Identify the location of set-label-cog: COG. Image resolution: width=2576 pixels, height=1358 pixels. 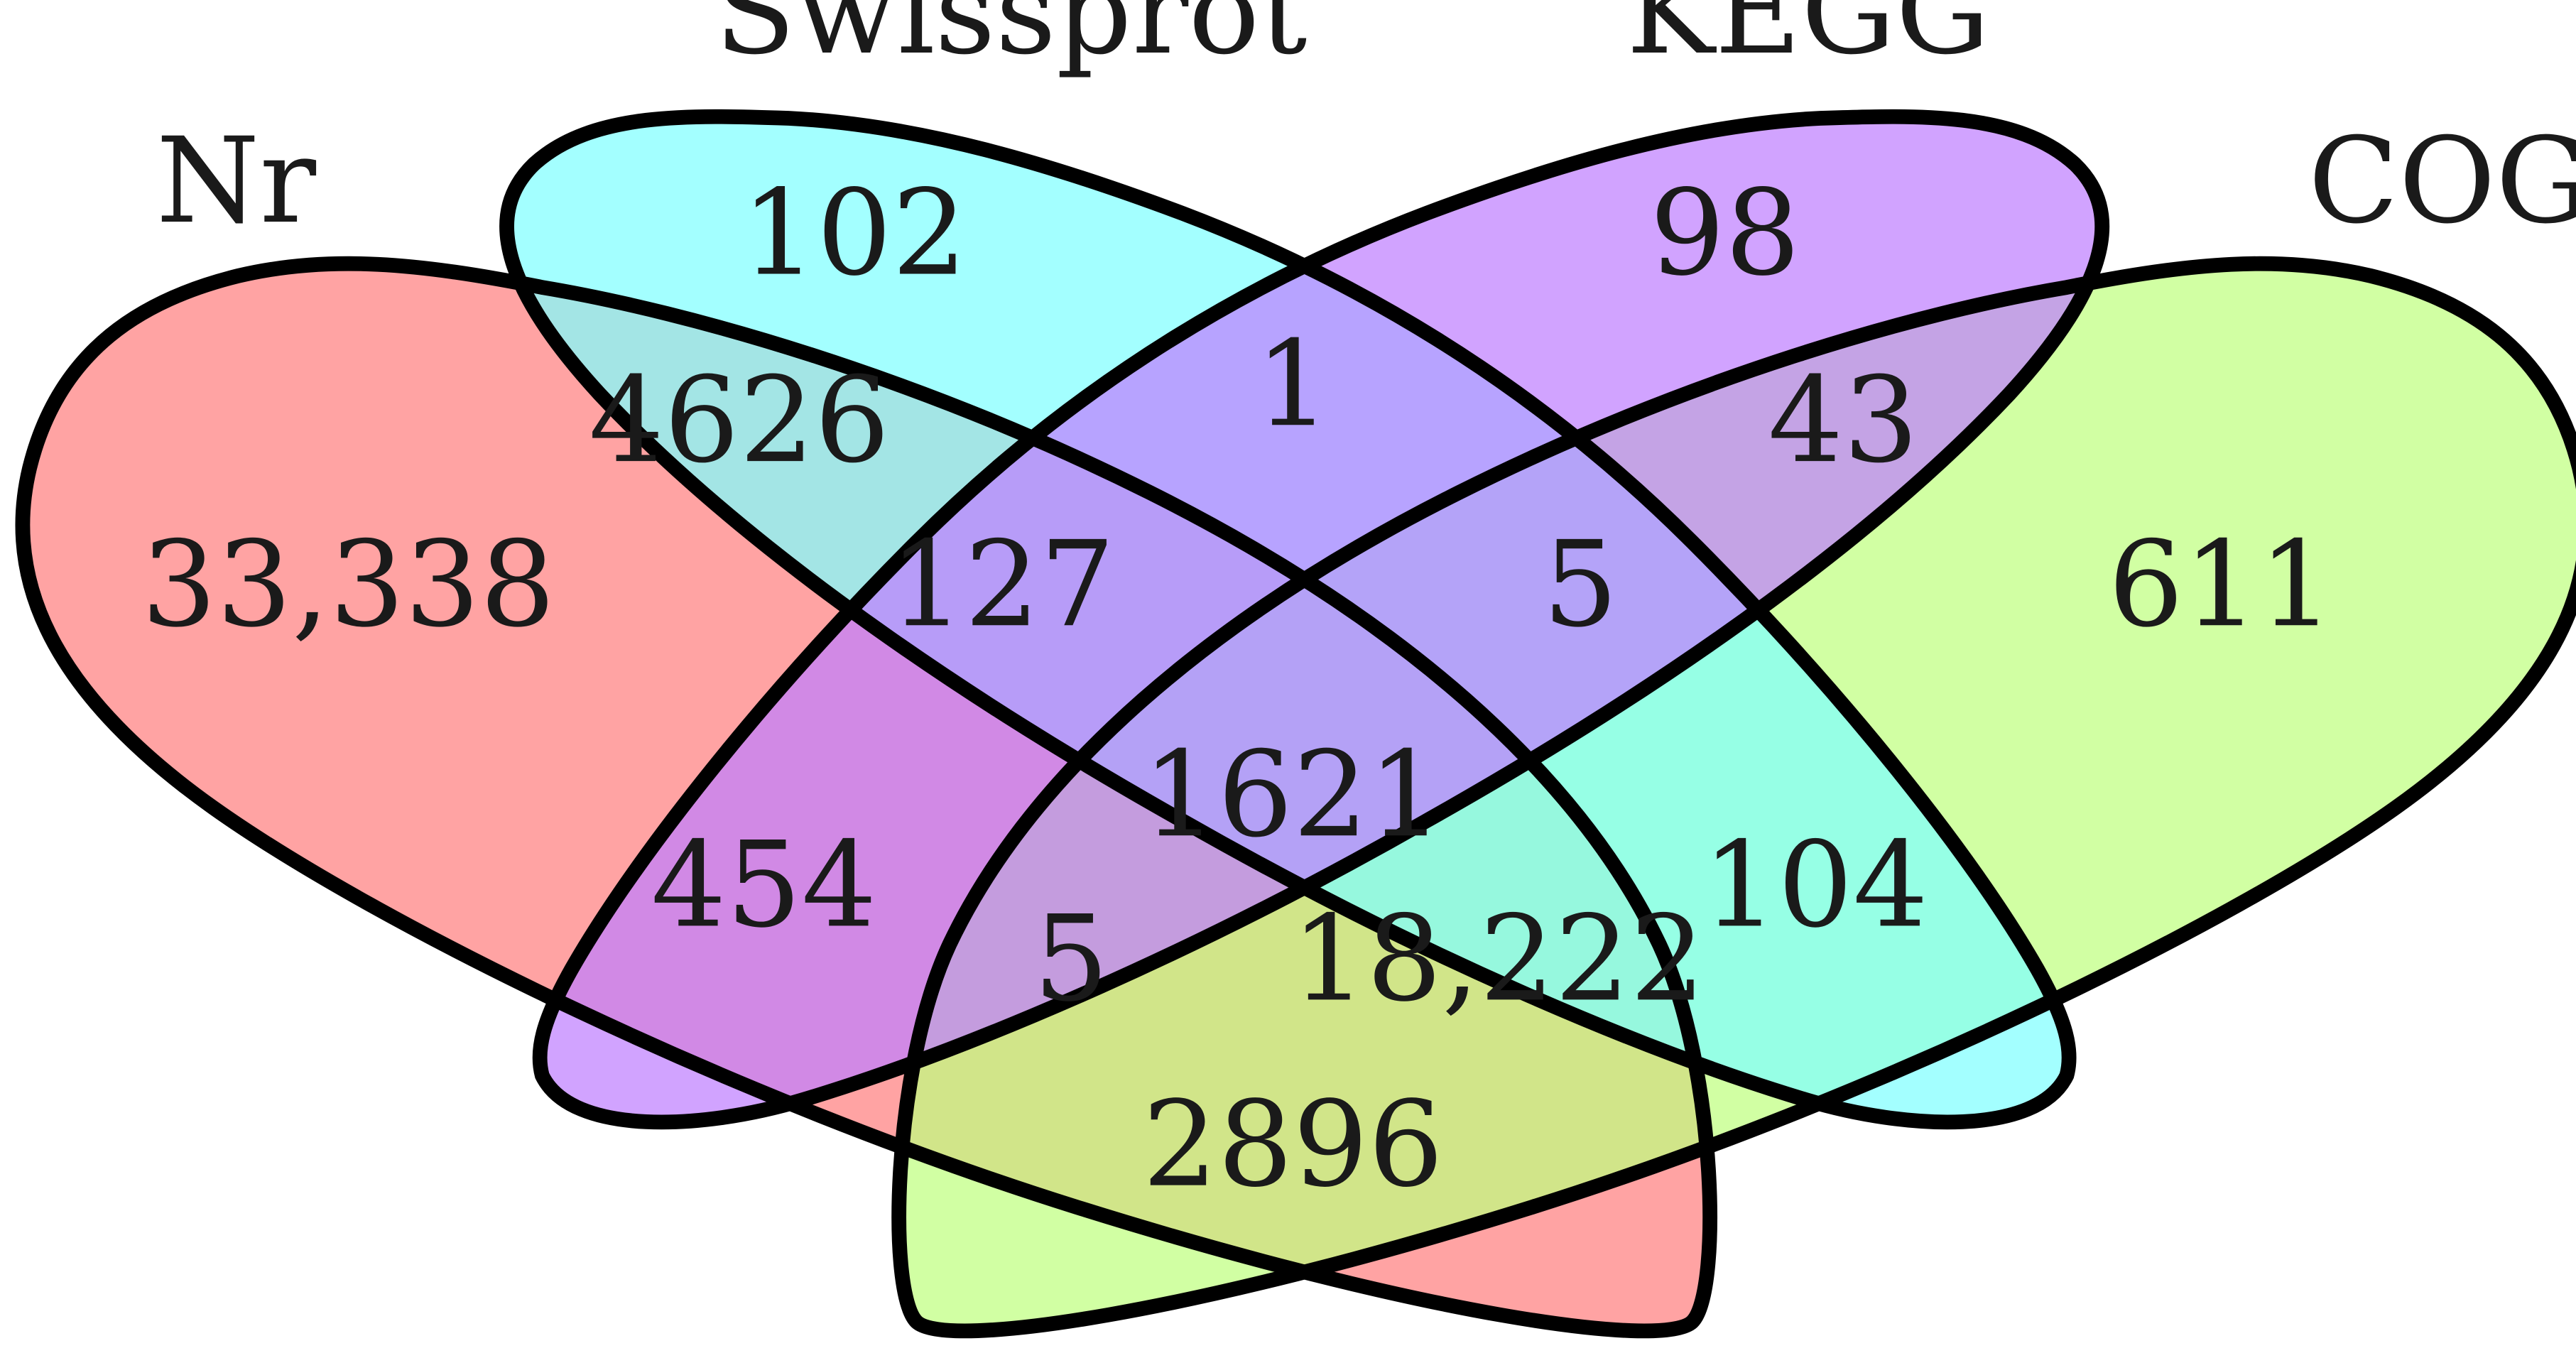
(2442, 181).